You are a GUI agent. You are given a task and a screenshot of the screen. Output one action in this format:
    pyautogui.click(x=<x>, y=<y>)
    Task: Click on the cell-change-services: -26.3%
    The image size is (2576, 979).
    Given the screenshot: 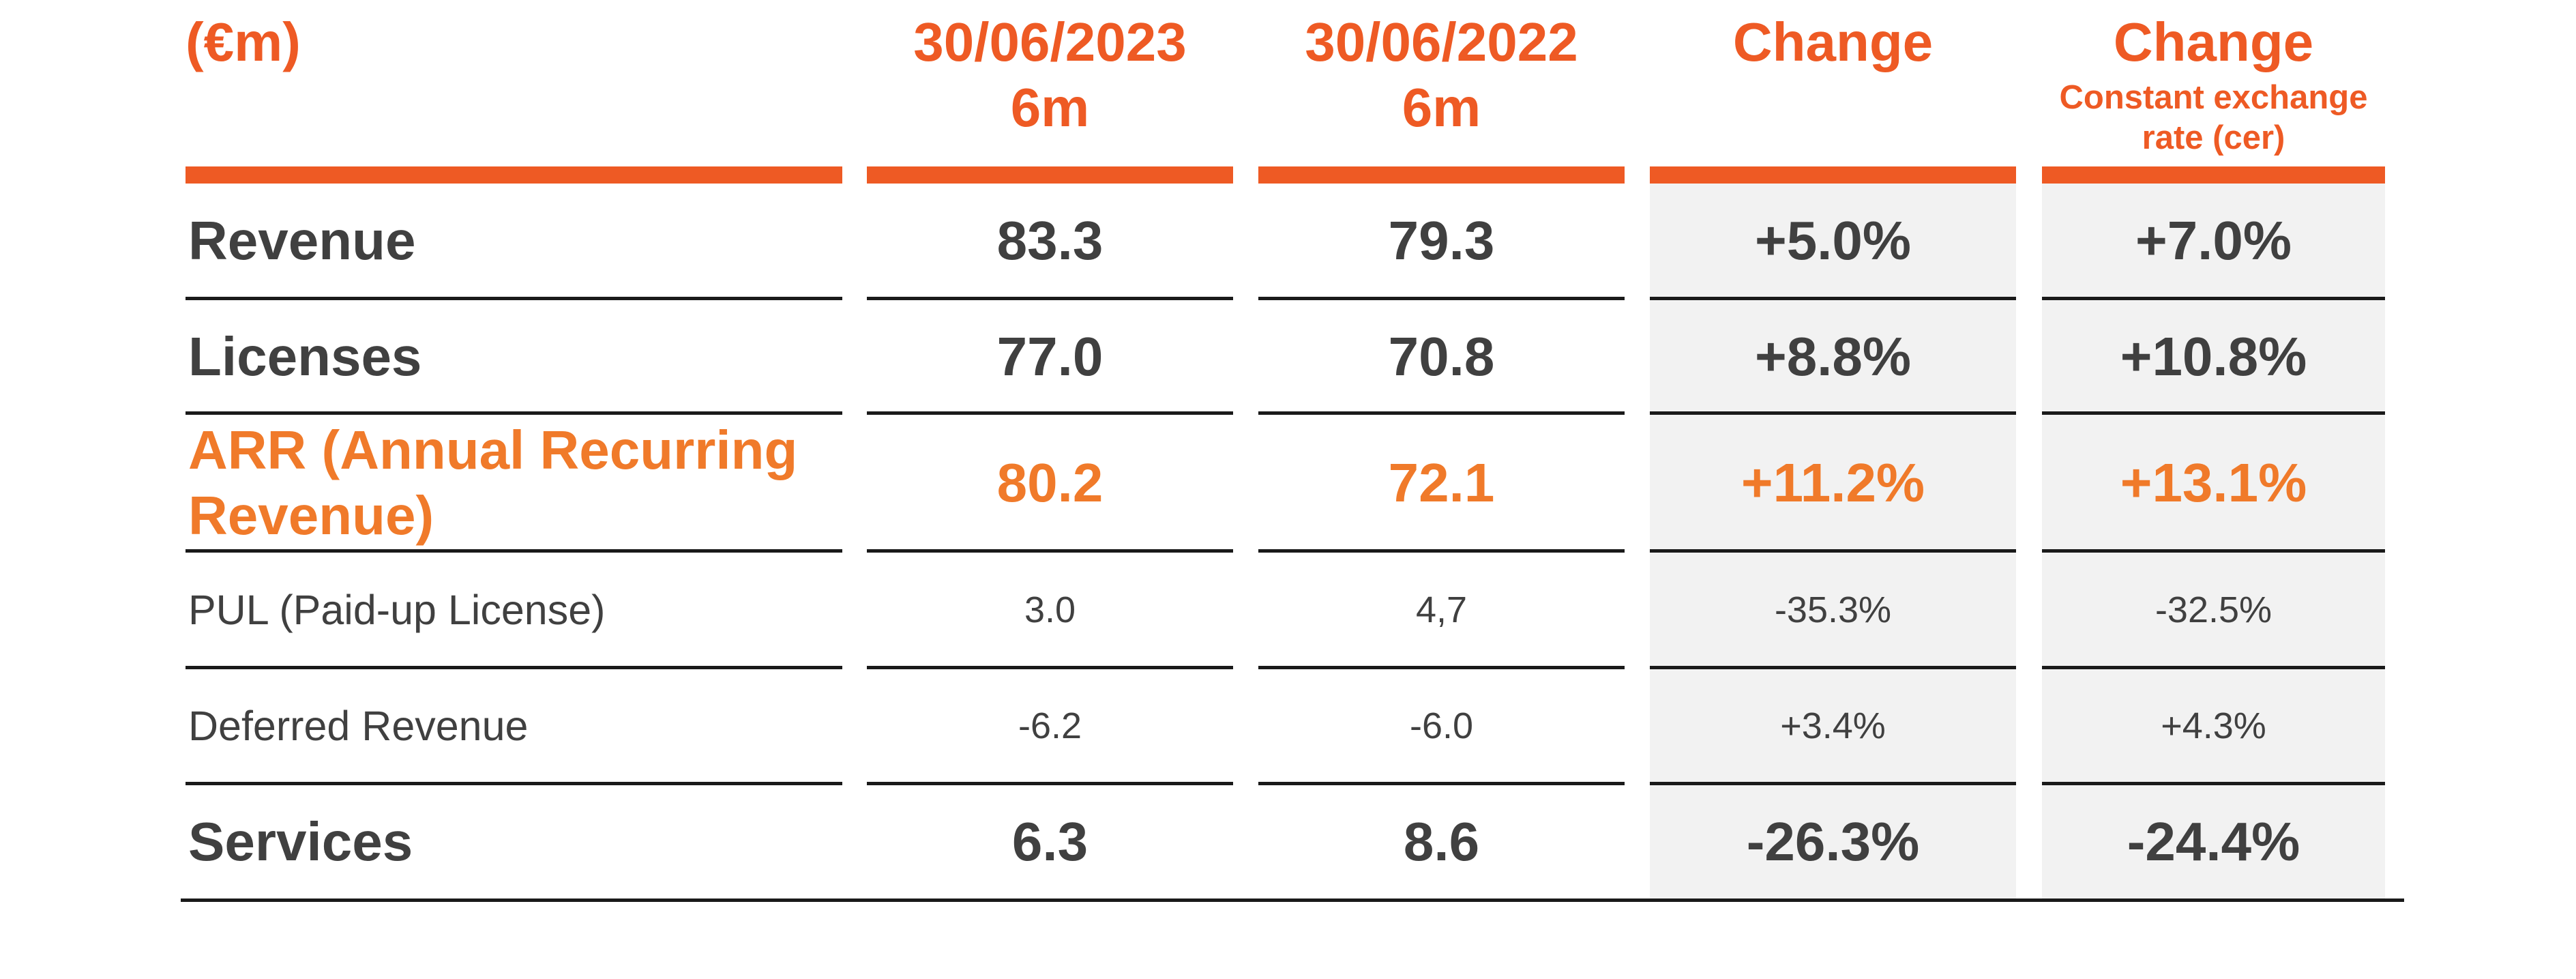 What is the action you would take?
    pyautogui.click(x=1833, y=841)
    